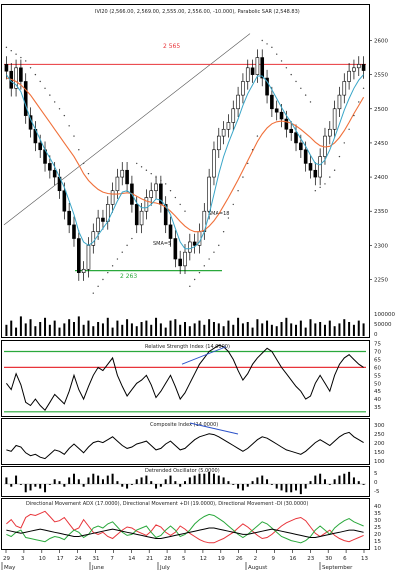  Describe the element at coordinates (377, 542) in the screenshot. I see `dmi-axis-label: 15` at that location.